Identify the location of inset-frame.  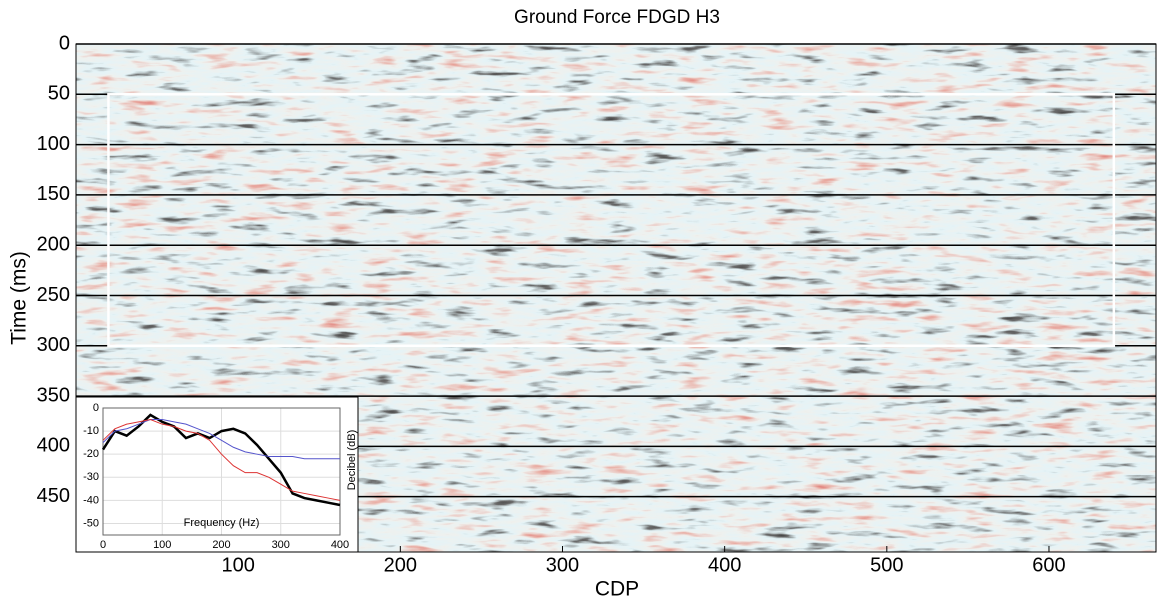
(221, 471).